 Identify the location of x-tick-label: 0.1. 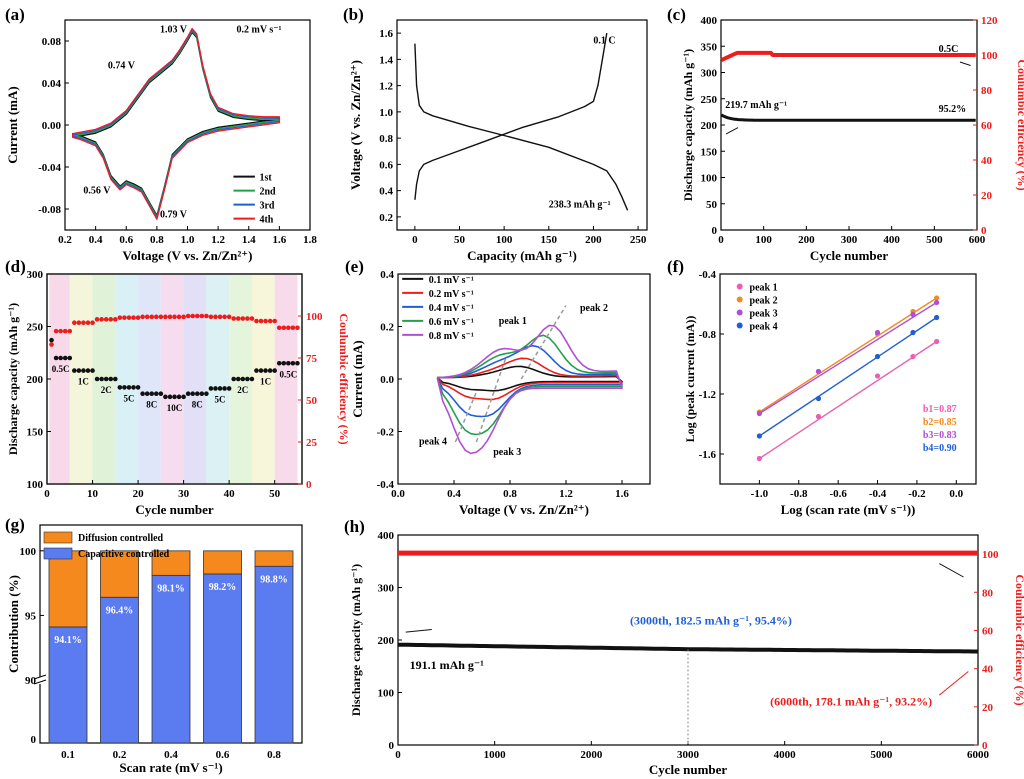
(68, 755).